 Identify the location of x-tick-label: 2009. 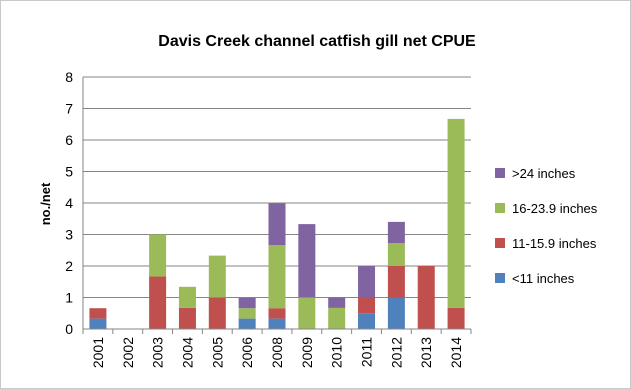
(307, 352).